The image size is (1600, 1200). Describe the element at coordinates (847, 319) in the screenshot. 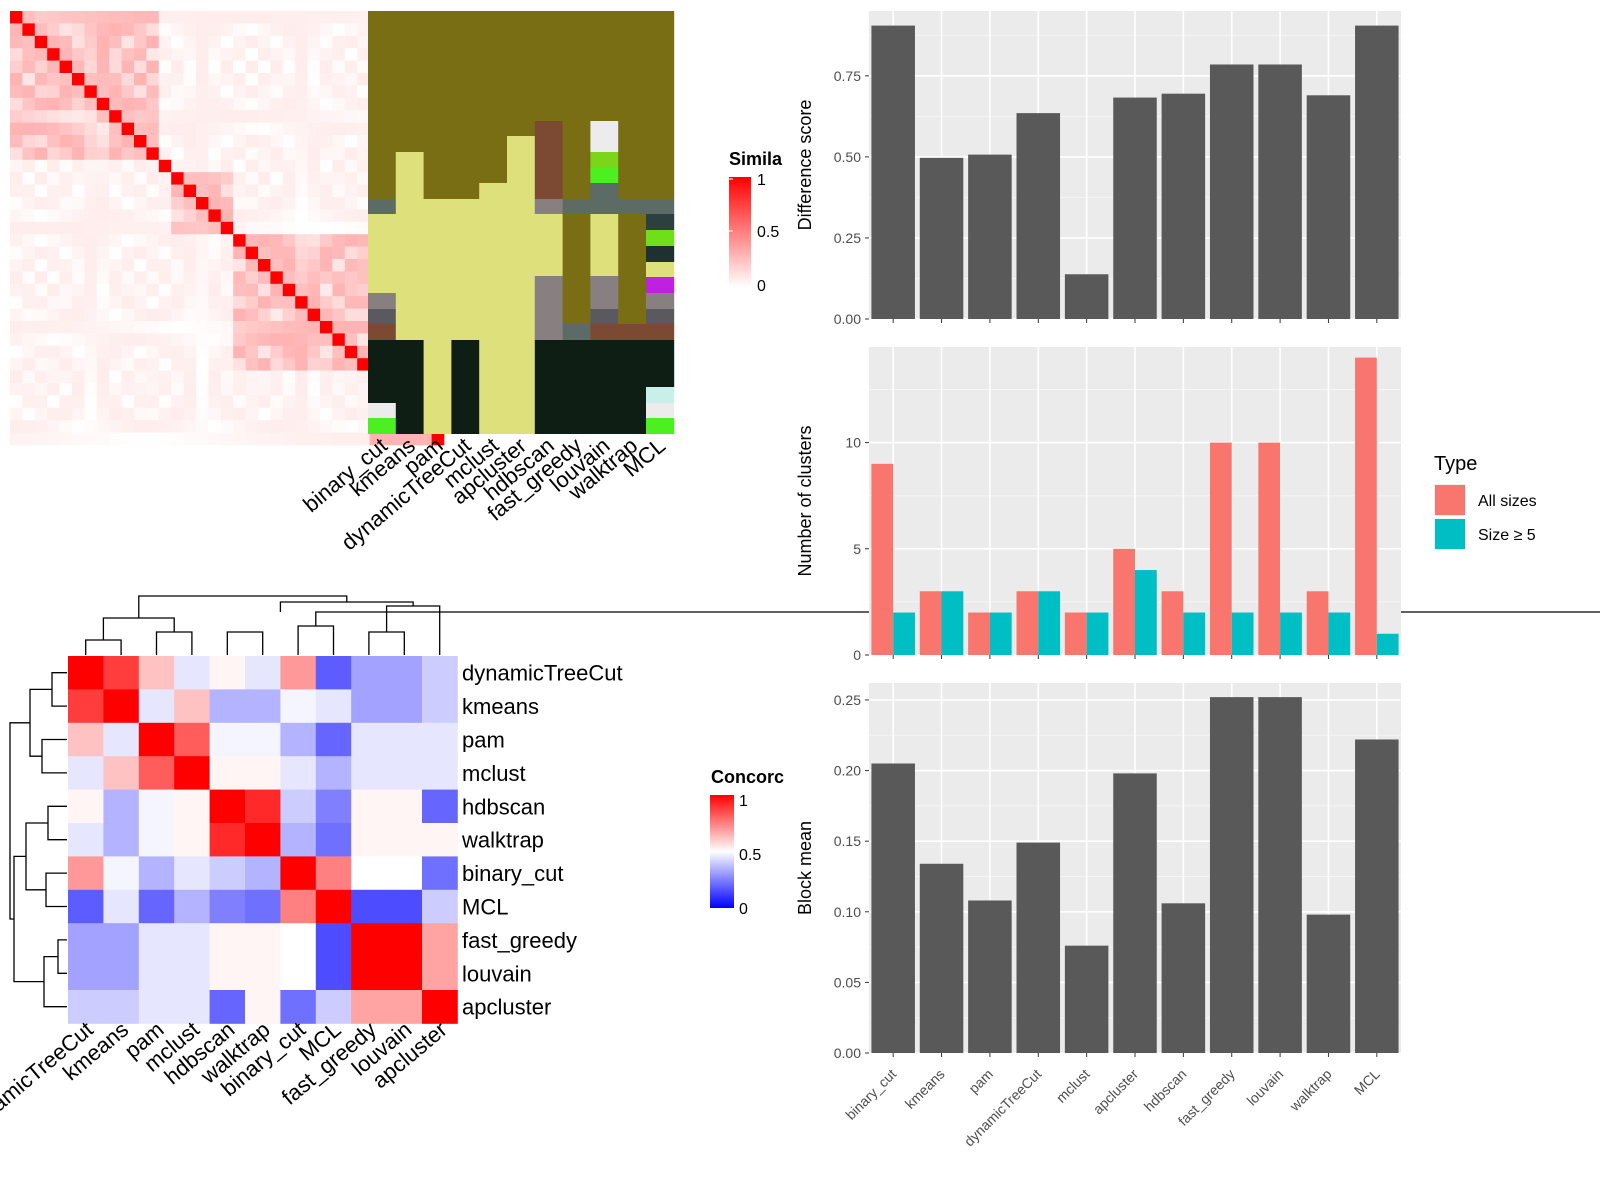

I see `y-tick-label: 0.00` at that location.